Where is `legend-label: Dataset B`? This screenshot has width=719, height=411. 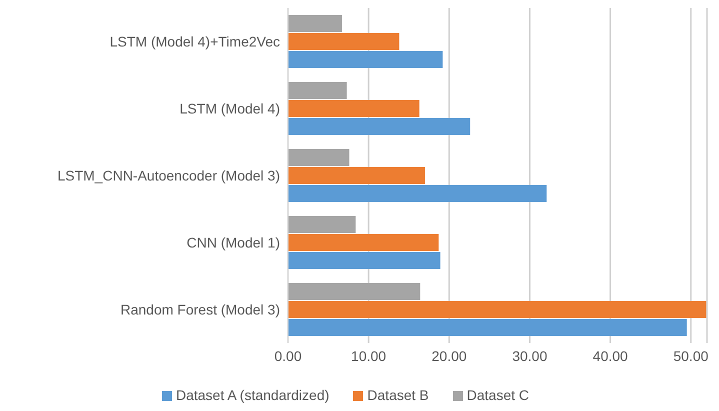
legend-label: Dataset B is located at coordinates (398, 395).